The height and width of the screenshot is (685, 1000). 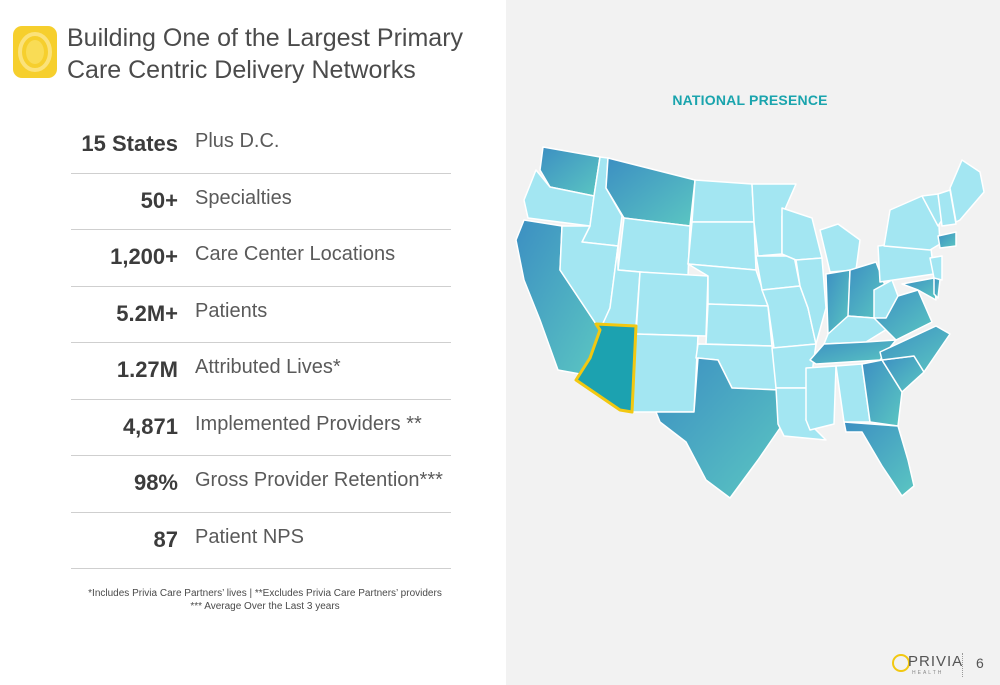 I want to click on stat-label: Care Center Locations, so click(x=295, y=254).